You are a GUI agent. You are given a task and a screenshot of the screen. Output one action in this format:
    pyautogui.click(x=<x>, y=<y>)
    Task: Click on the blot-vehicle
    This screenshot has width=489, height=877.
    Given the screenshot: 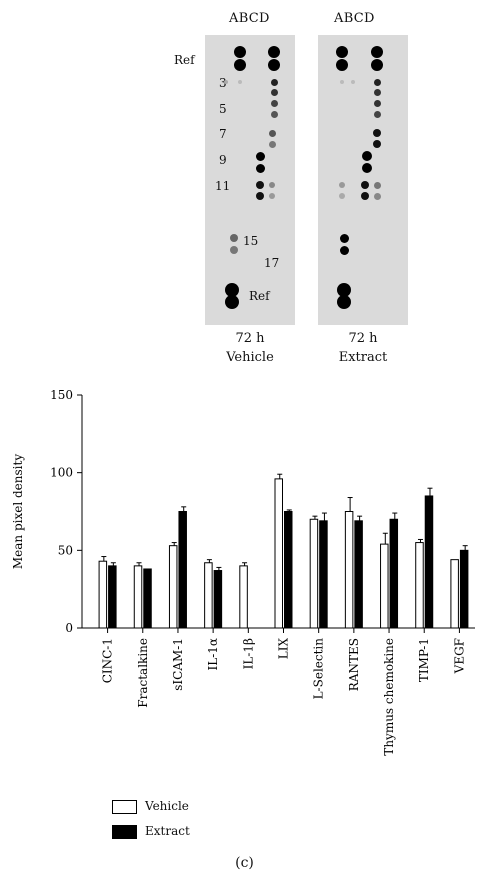 What is the action you would take?
    pyautogui.click(x=250, y=180)
    